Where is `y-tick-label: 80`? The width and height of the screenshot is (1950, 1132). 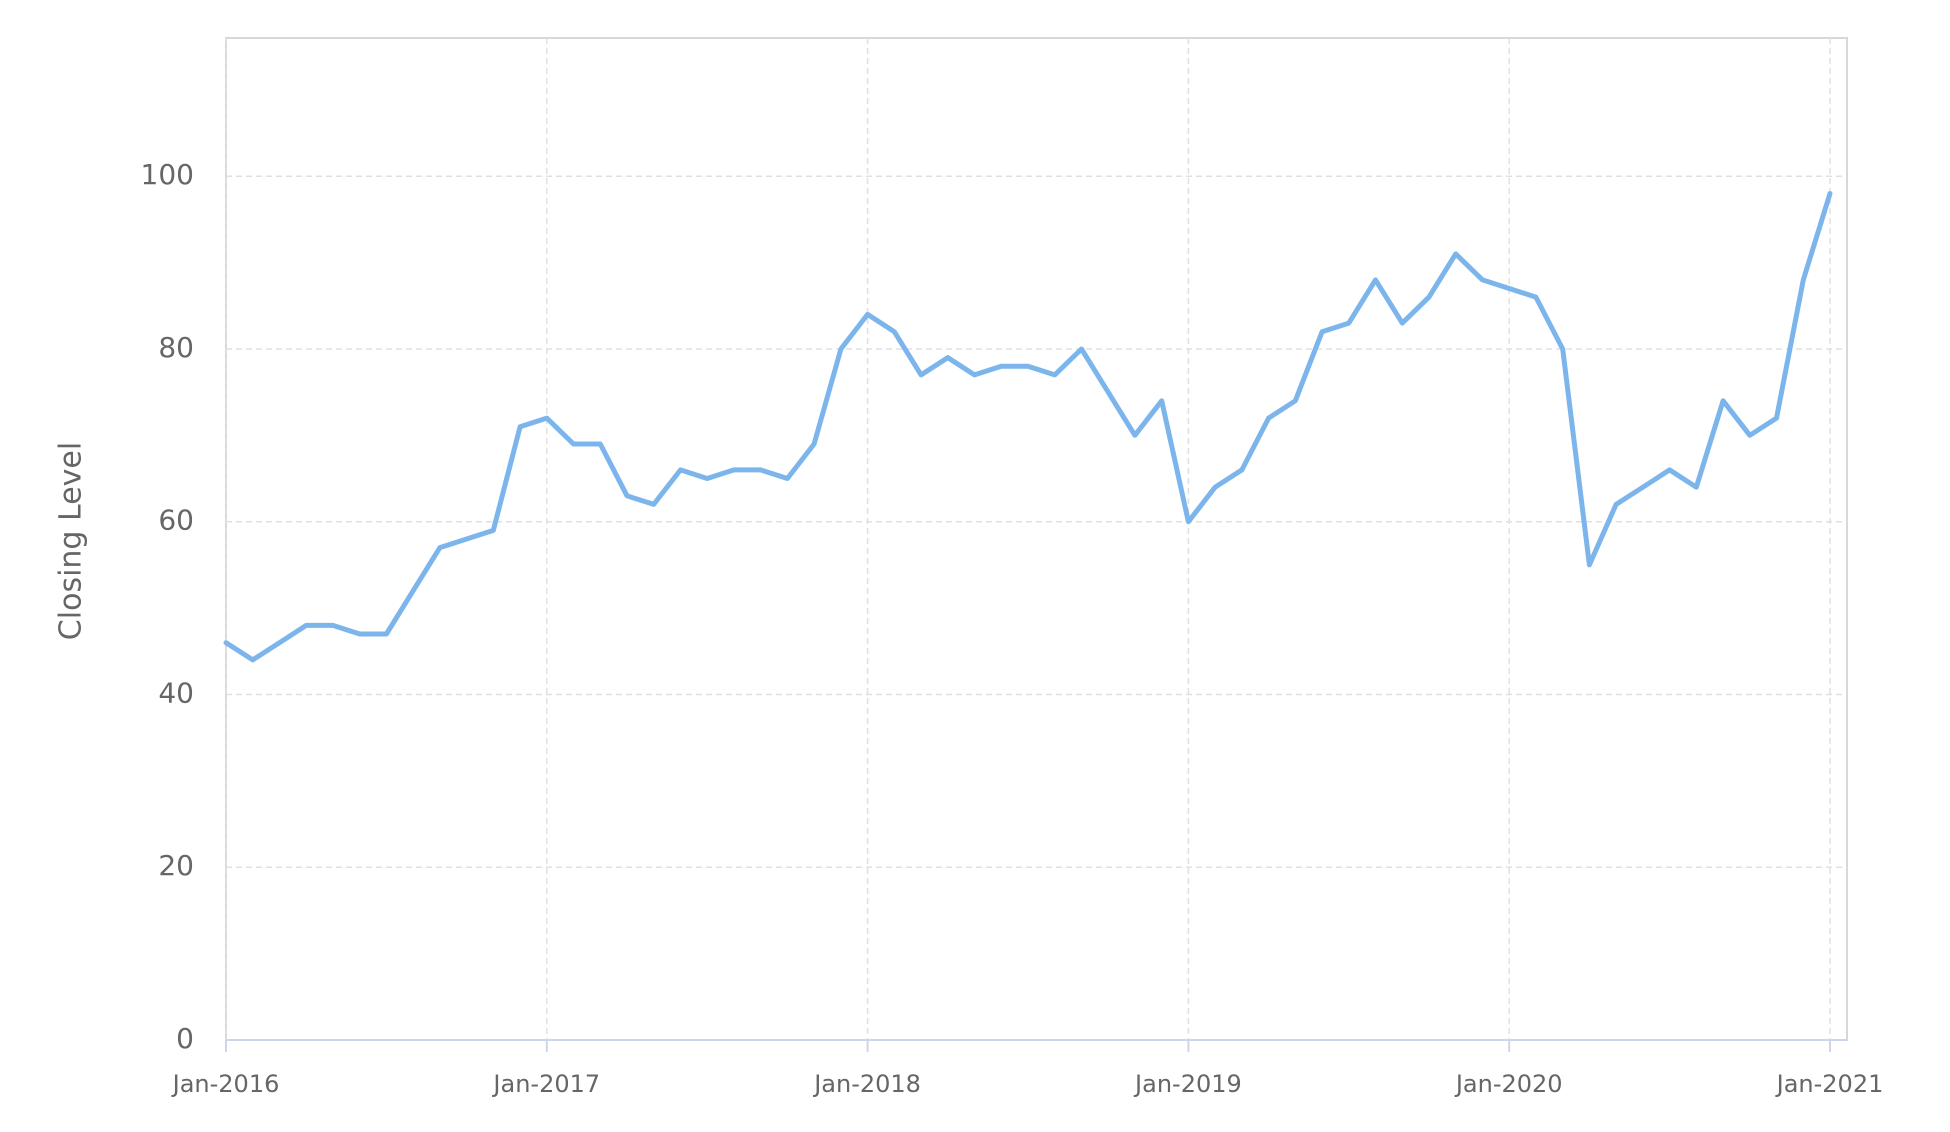
y-tick-label: 80 is located at coordinates (176, 347).